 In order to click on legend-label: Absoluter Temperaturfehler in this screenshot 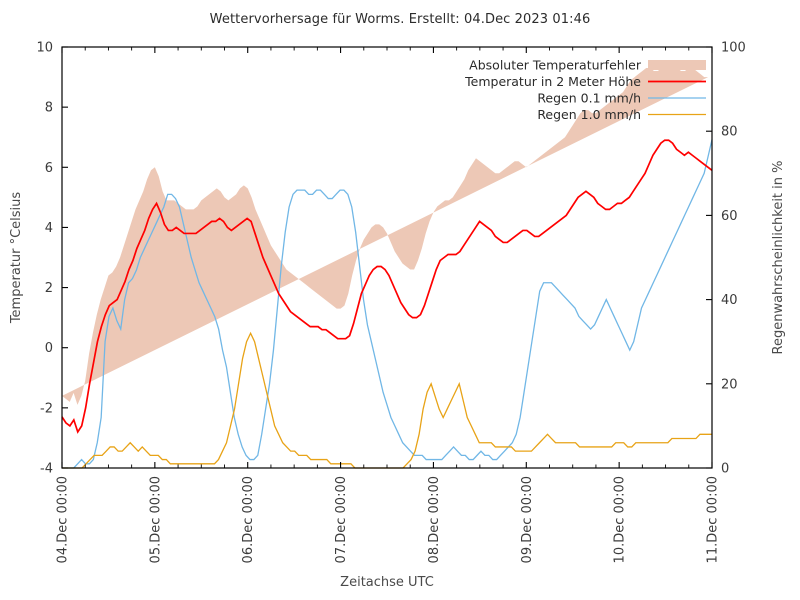, I will do `click(555, 65)`.